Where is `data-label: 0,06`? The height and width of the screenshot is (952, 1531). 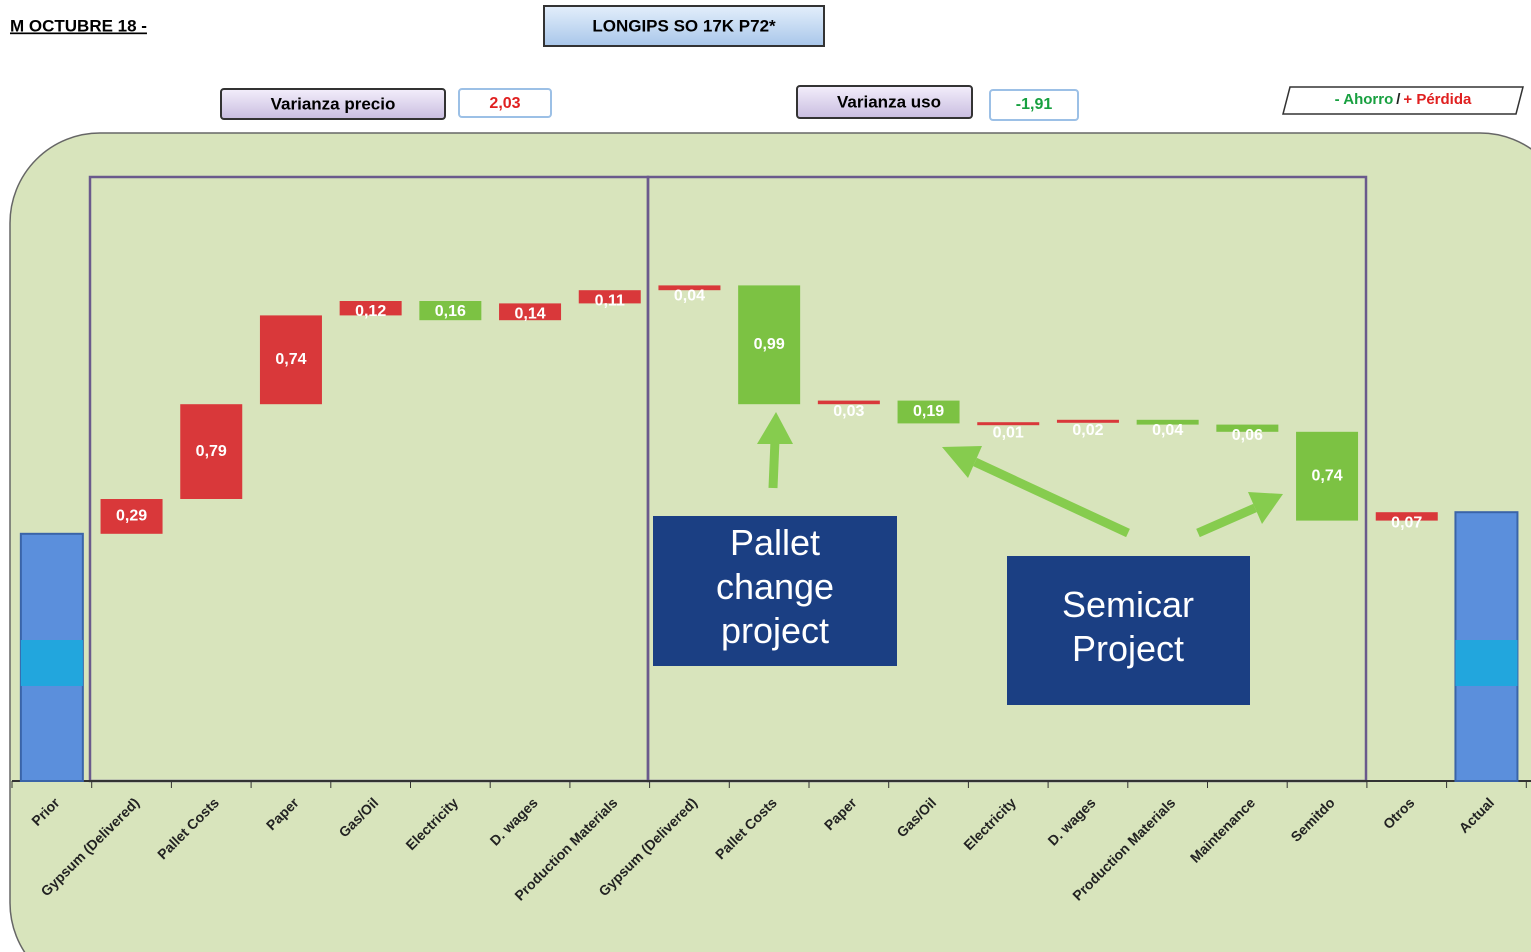 data-label: 0,06 is located at coordinates (1247, 435).